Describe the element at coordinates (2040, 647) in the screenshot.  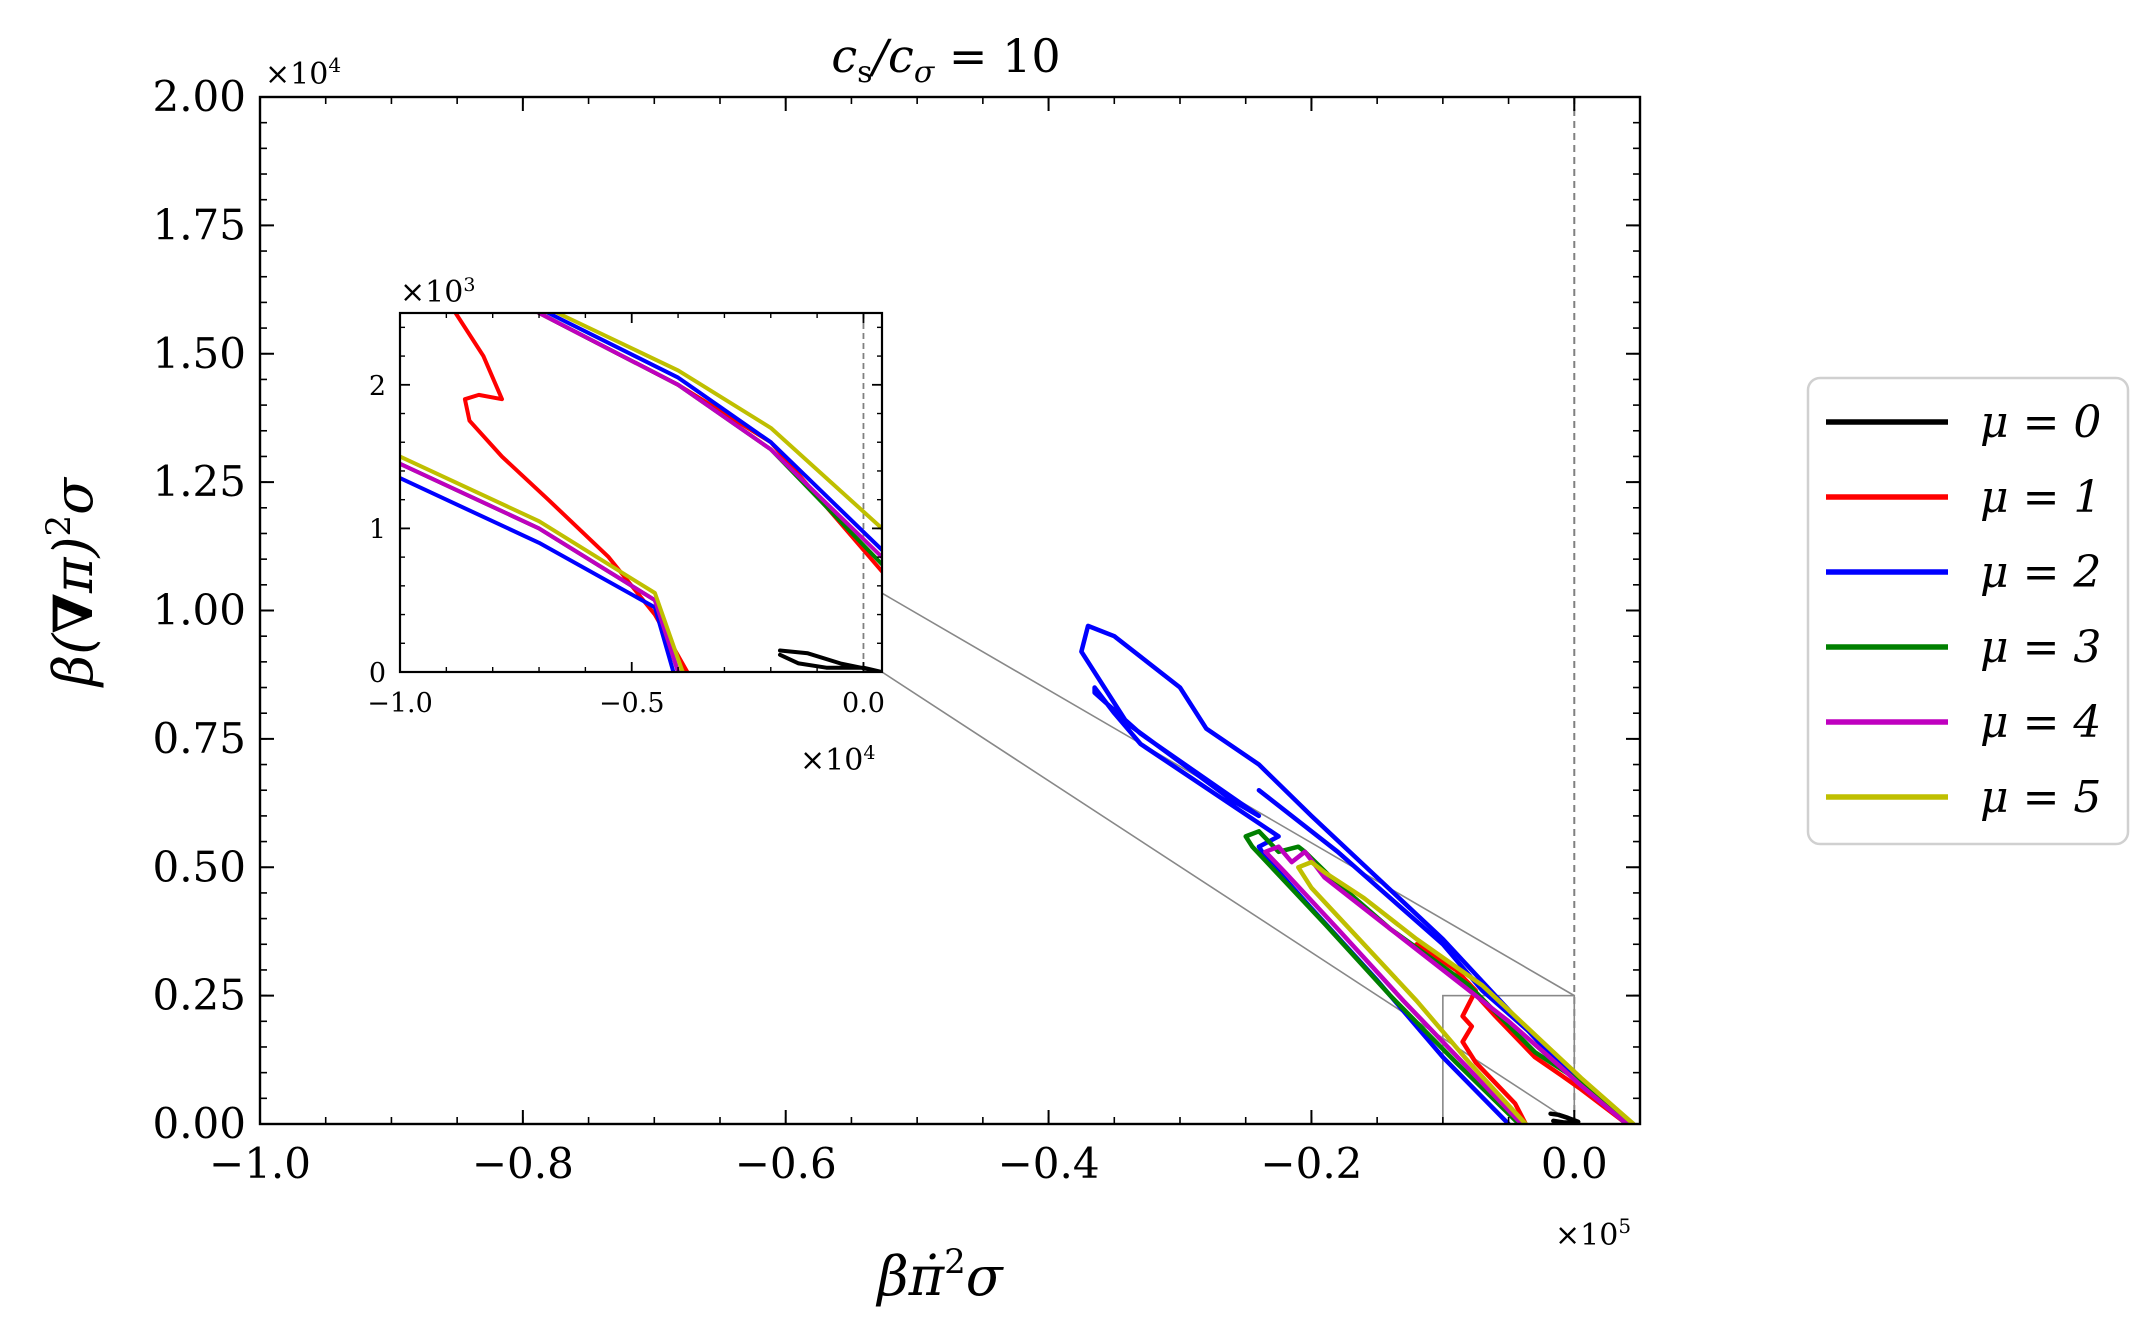
I see `legend-label-3: μ = 3` at that location.